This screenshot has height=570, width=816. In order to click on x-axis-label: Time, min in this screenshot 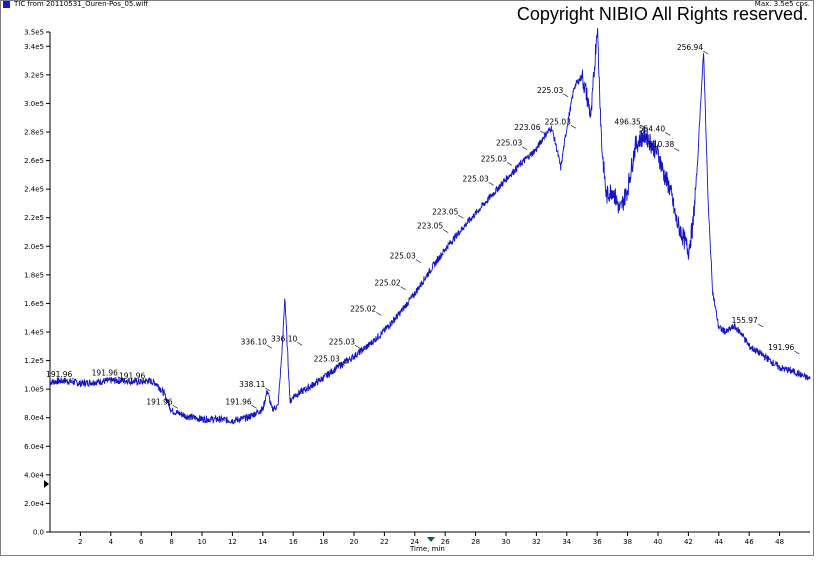, I will do `click(427, 549)`.